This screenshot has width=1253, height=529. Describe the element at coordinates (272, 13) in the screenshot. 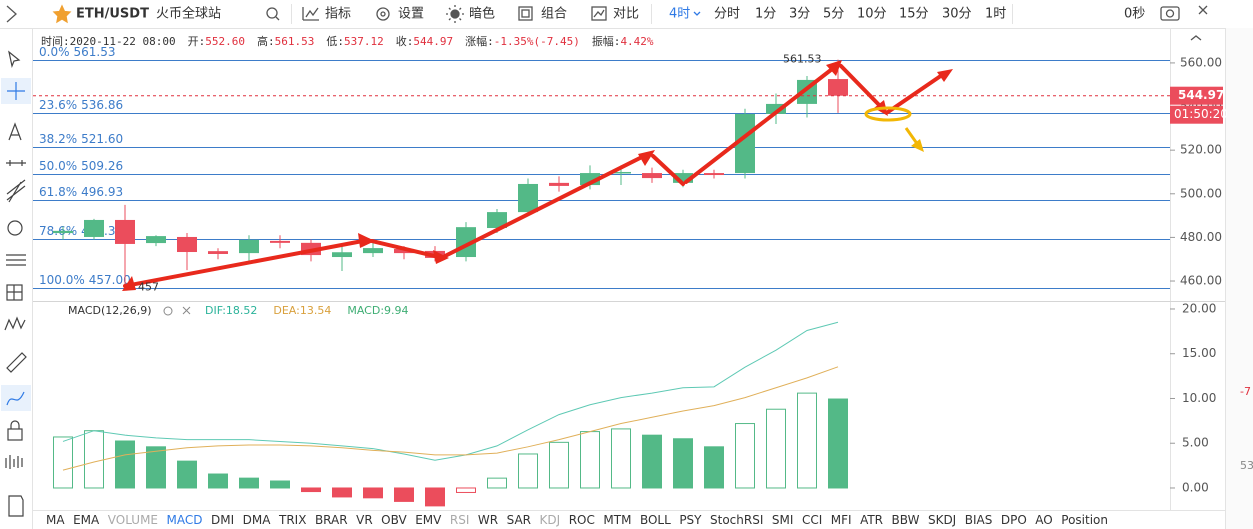

I see `search-icon` at that location.